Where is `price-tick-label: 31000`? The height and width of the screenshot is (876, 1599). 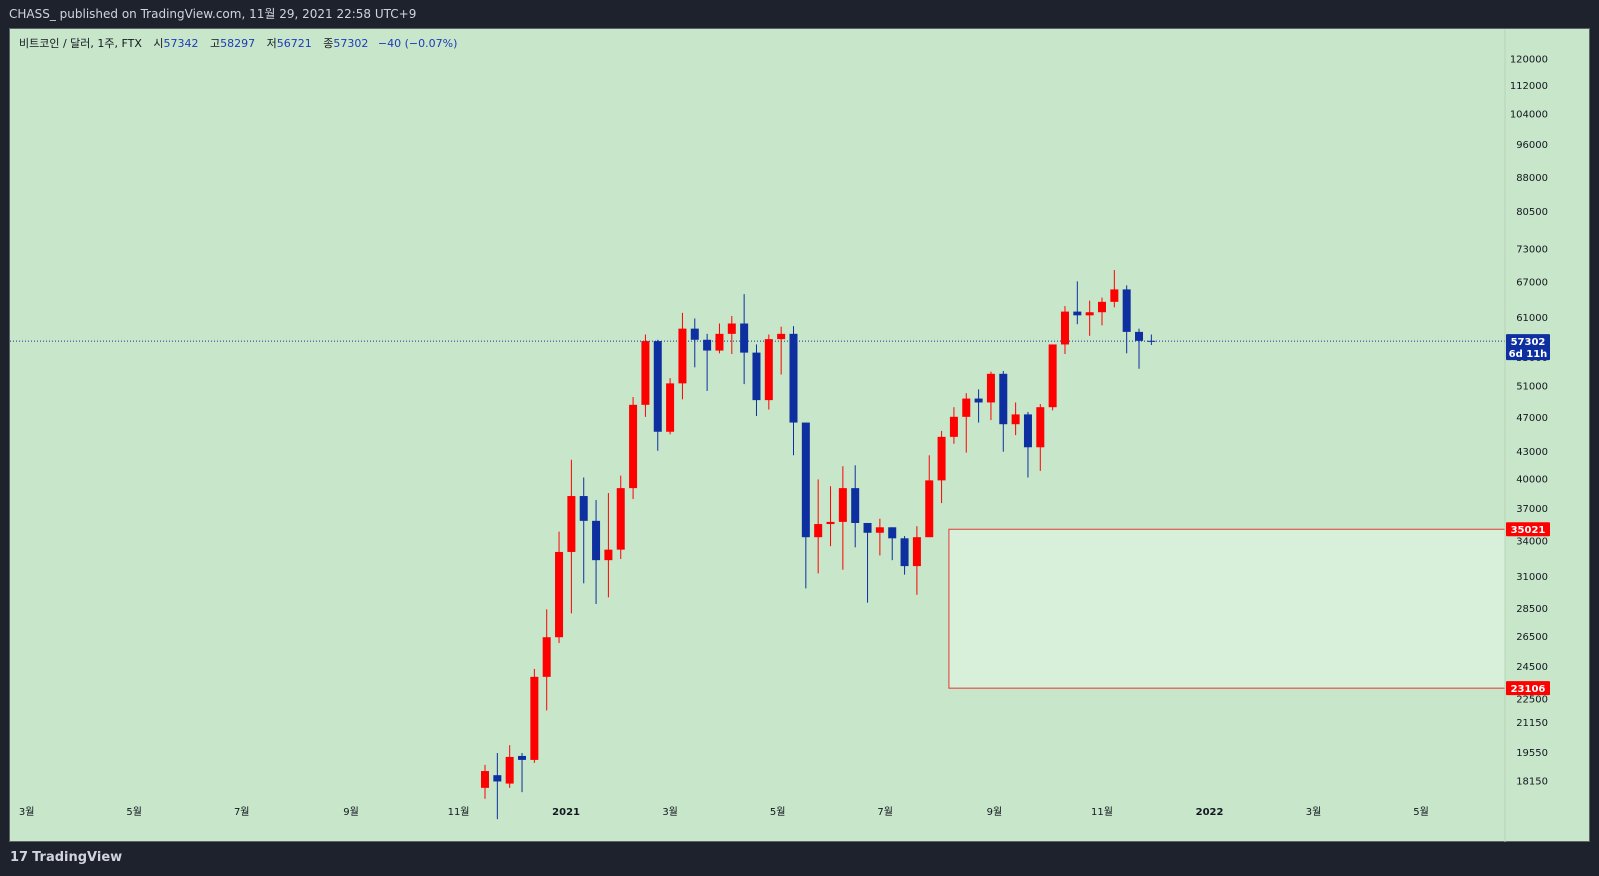 price-tick-label: 31000 is located at coordinates (1532, 577).